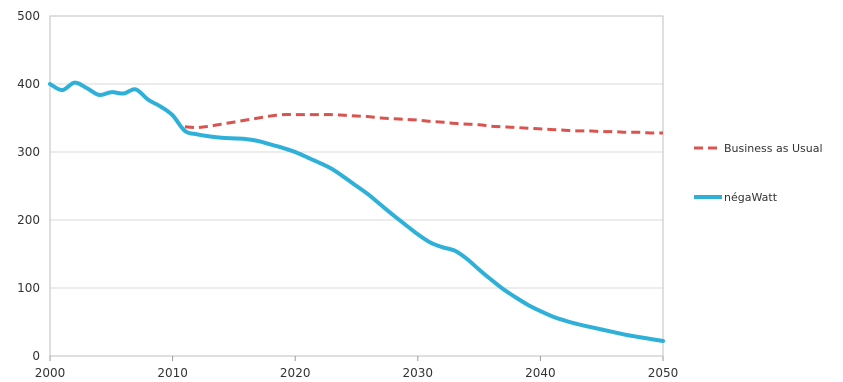  What do you see at coordinates (663, 373) in the screenshot?
I see `x-tick-label: 2050` at bounding box center [663, 373].